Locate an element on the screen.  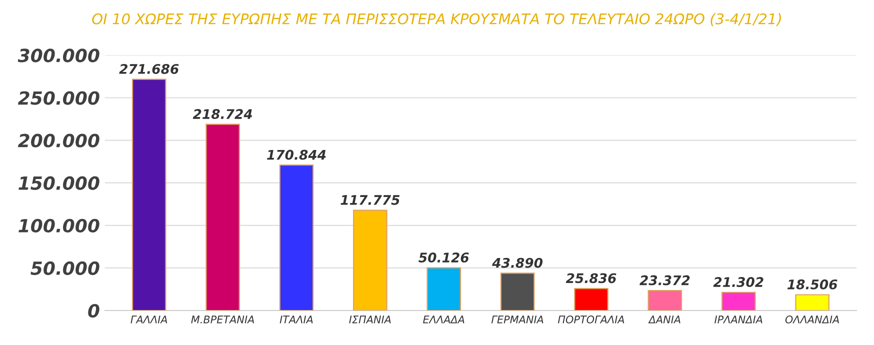
x-tick-label: ΓΑΛΛΙΑ is located at coordinates (149, 320).